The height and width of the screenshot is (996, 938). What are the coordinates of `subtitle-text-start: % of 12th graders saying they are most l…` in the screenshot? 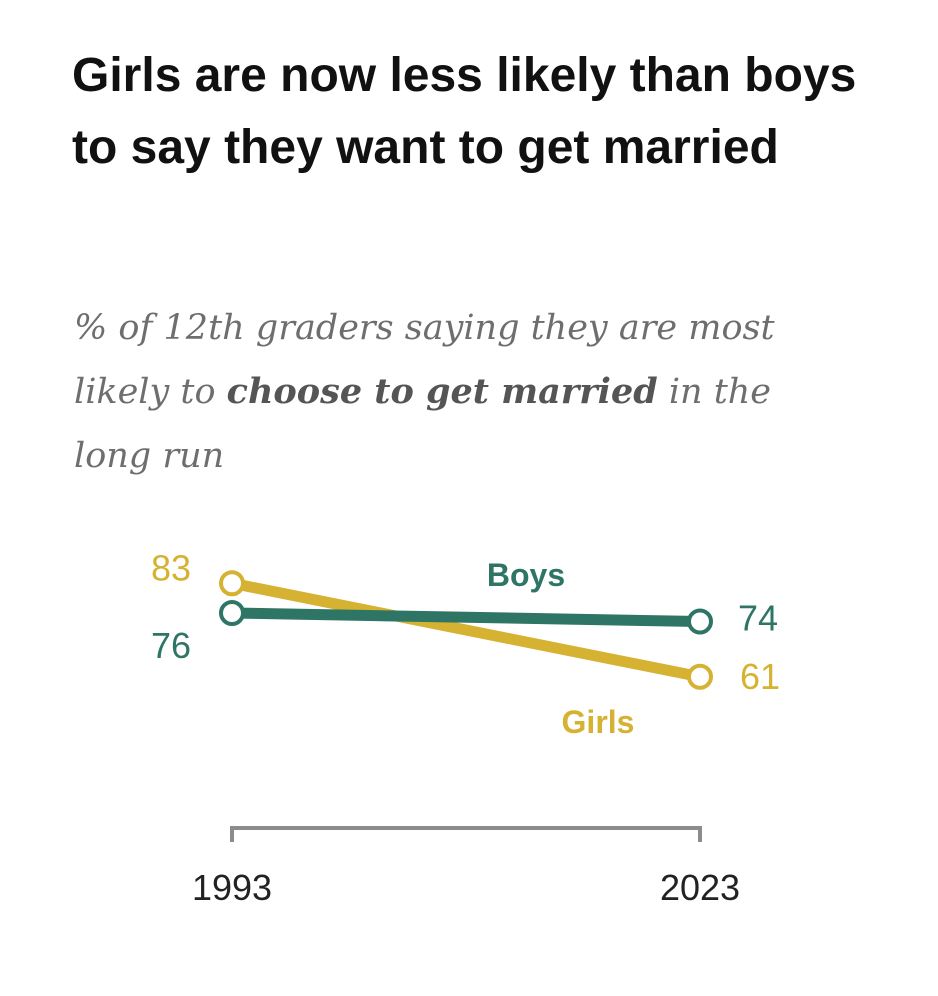 It's located at (424, 360).